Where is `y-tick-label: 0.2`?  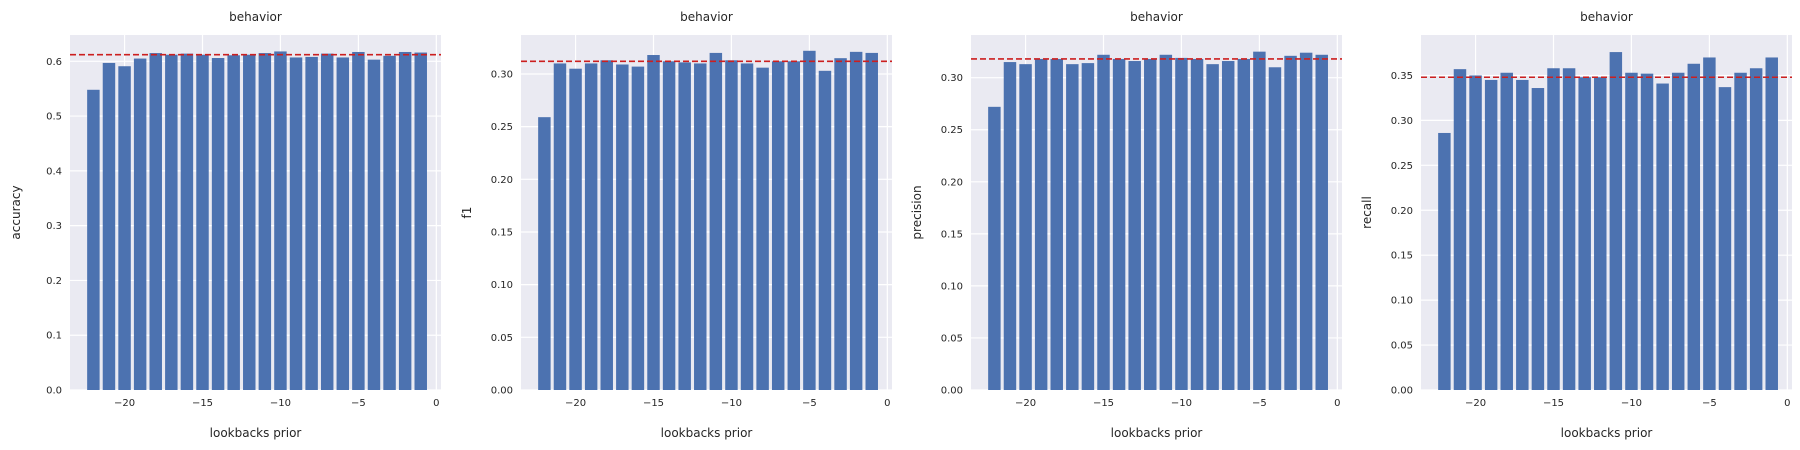 y-tick-label: 0.2 is located at coordinates (54, 281).